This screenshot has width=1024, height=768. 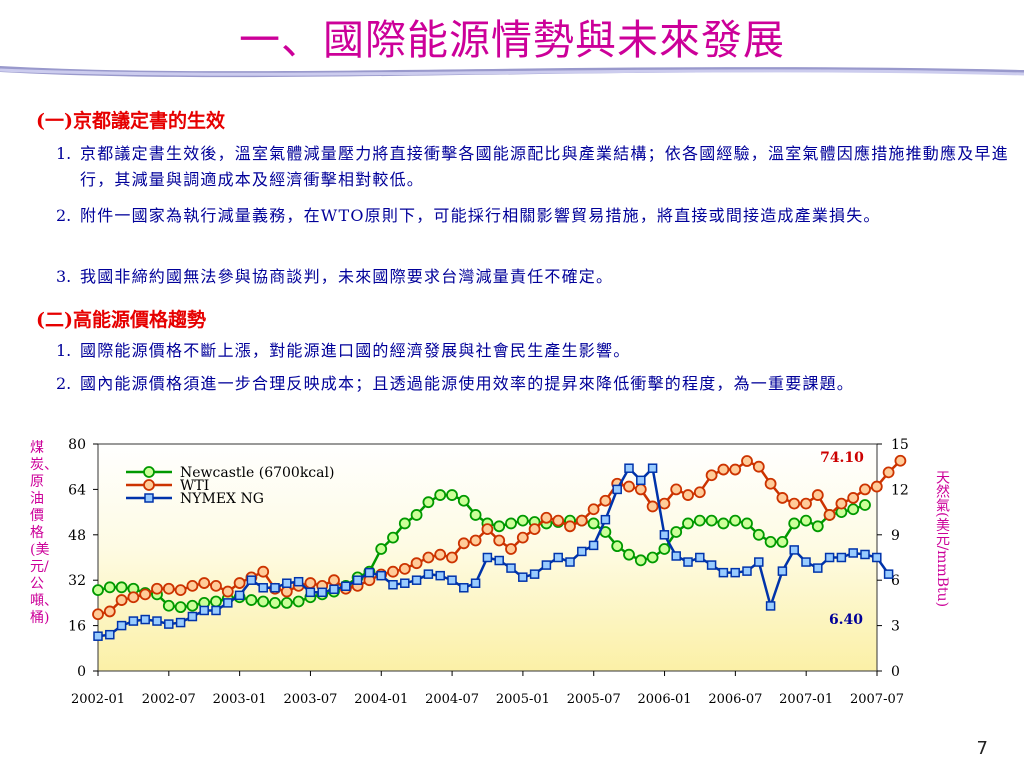 I want to click on y-left-tick-label: 16, so click(x=77, y=627).